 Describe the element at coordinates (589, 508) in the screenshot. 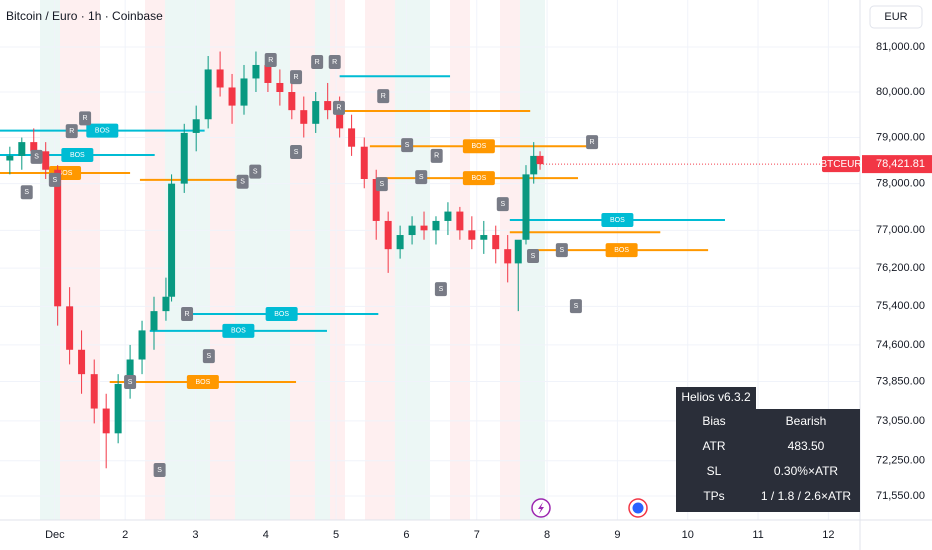

I see `event-icons` at that location.